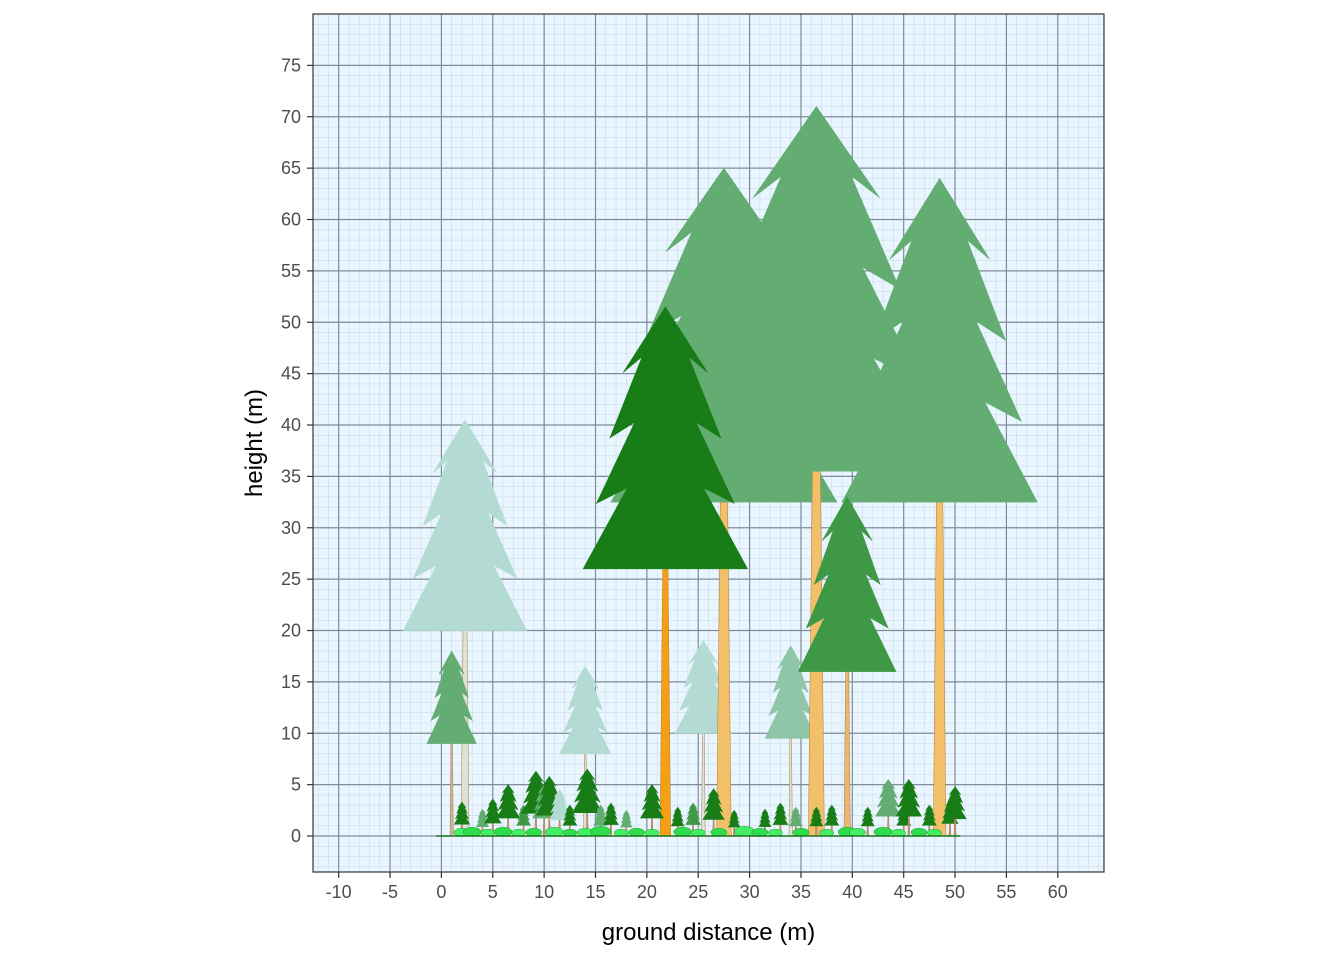  What do you see at coordinates (595, 892) in the screenshot?
I see `x-tick-label: 15` at bounding box center [595, 892].